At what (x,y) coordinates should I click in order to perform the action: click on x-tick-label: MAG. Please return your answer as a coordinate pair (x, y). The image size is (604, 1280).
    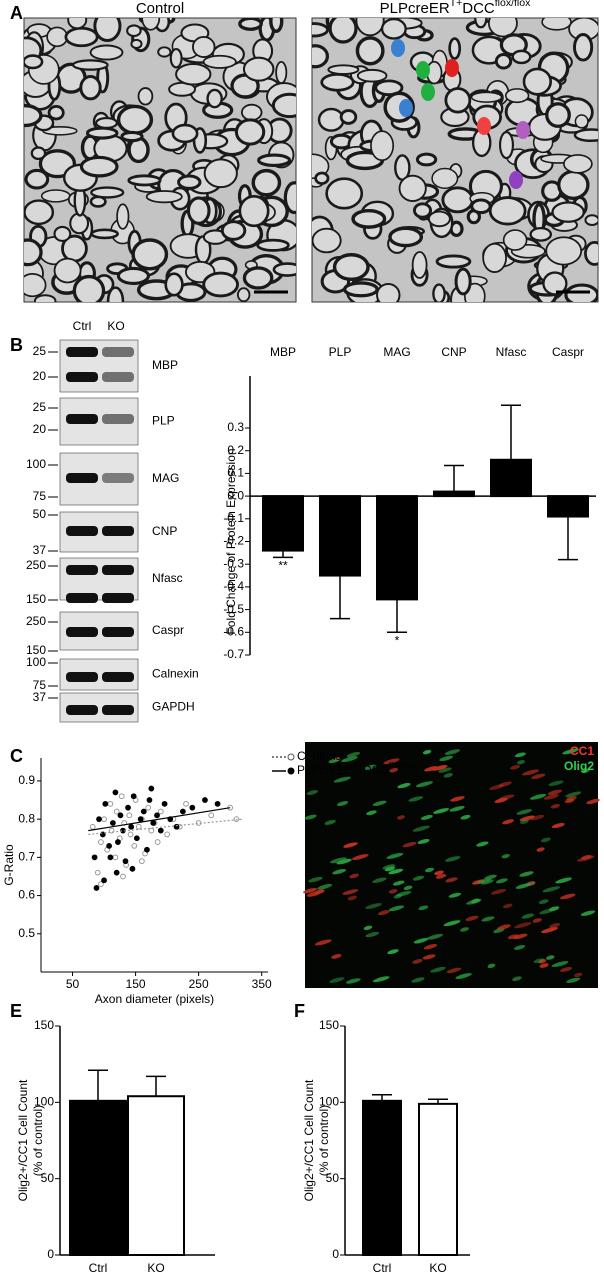
    Looking at the image, I should click on (396, 352).